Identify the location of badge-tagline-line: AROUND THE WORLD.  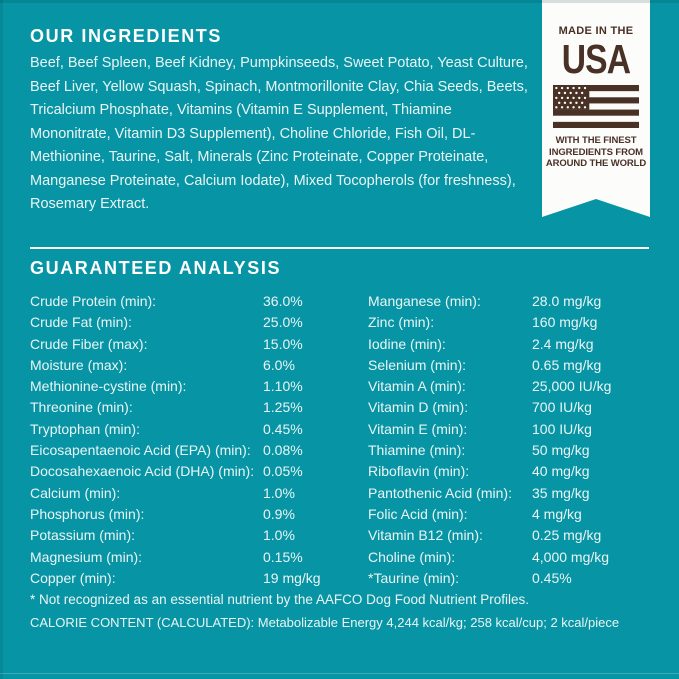
(596, 163).